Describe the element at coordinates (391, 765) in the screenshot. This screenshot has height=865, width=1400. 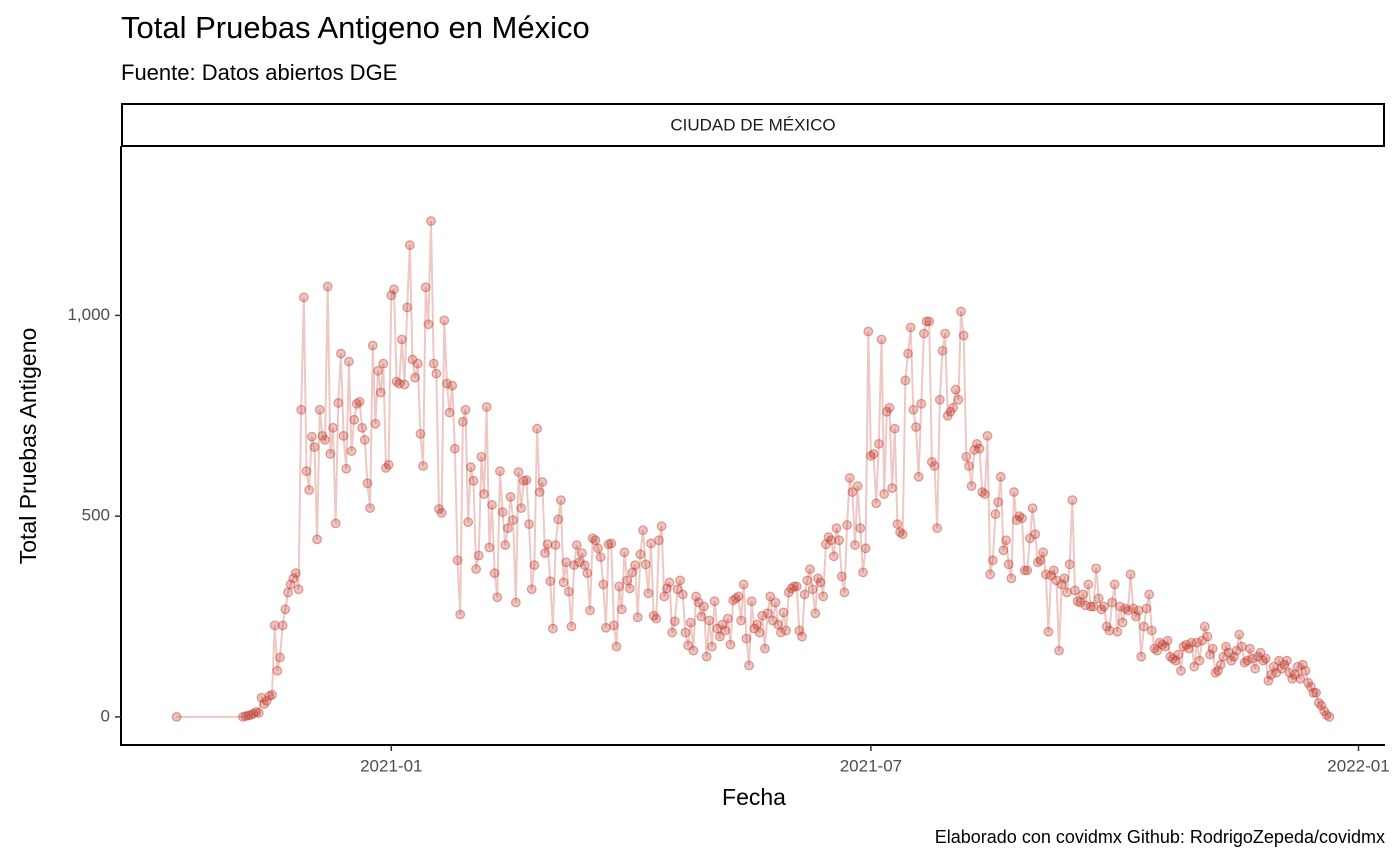
I see `x-tick-label: 2021-01` at that location.